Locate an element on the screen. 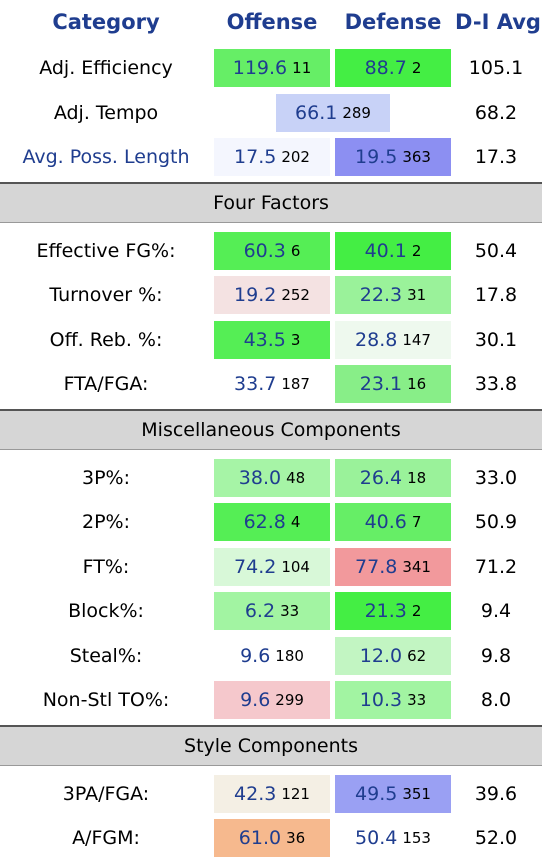 The width and height of the screenshot is (542, 868). offense-cell: 38.0 48 is located at coordinates (272, 477).